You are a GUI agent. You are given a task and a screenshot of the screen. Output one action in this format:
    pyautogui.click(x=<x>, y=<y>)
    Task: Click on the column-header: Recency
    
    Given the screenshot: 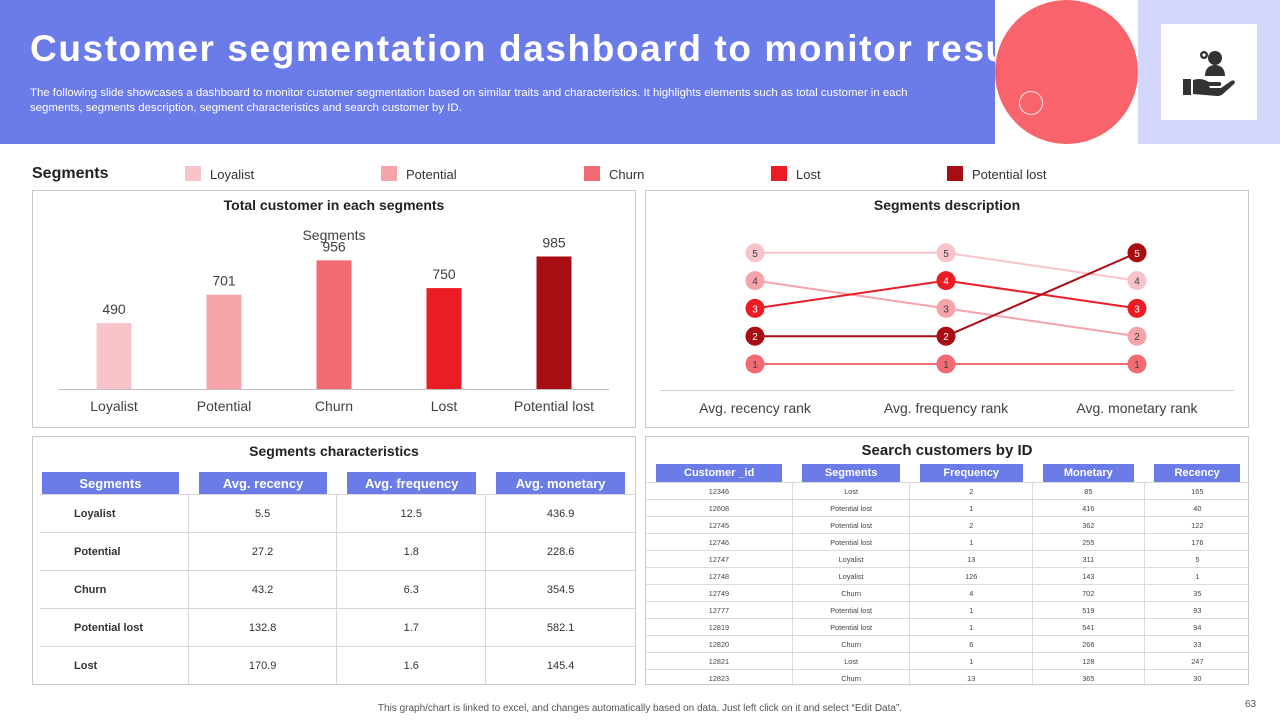 What is the action you would take?
    pyautogui.click(x=1197, y=473)
    